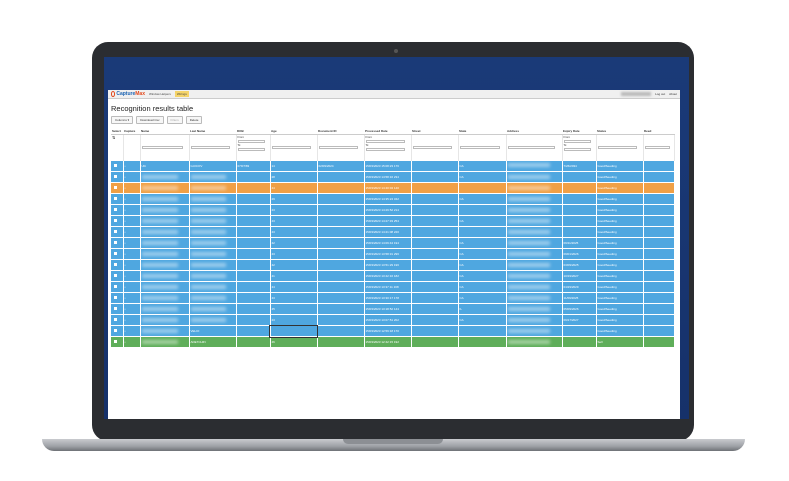  I want to click on column-header: Document ID, so click(340, 131).